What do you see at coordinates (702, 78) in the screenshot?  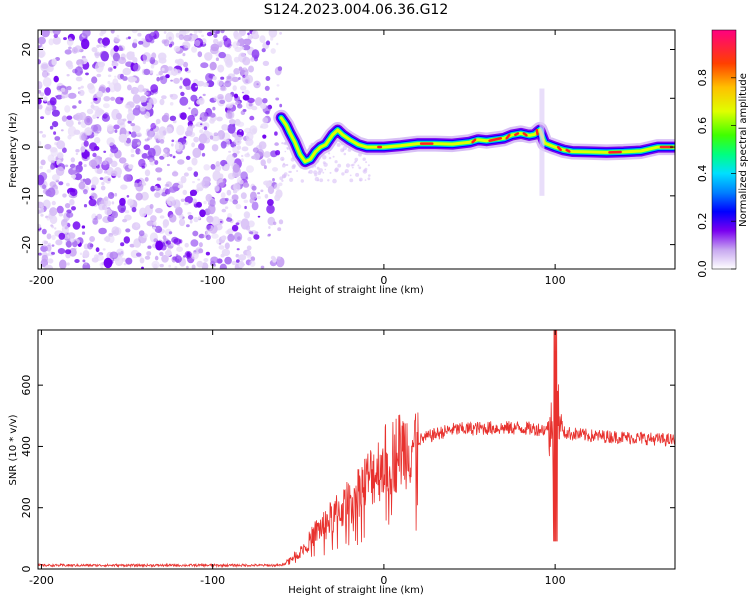 I see `colorbar-tick-label: 0.8` at bounding box center [702, 78].